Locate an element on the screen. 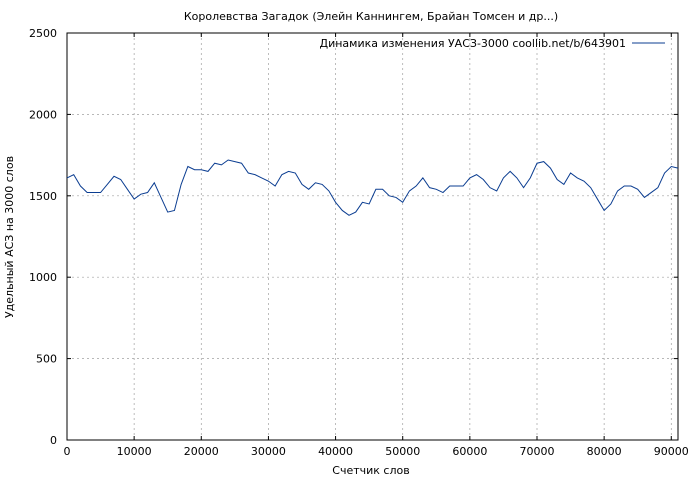 The height and width of the screenshot is (480, 700). y-tick-label: 500 is located at coordinates (46, 359).